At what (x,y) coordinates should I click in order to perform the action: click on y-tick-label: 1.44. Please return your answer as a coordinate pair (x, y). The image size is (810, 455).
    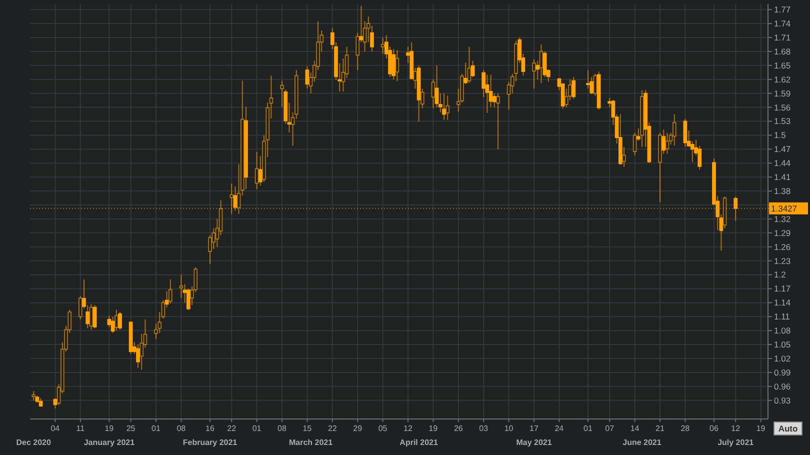
    Looking at the image, I should click on (782, 163).